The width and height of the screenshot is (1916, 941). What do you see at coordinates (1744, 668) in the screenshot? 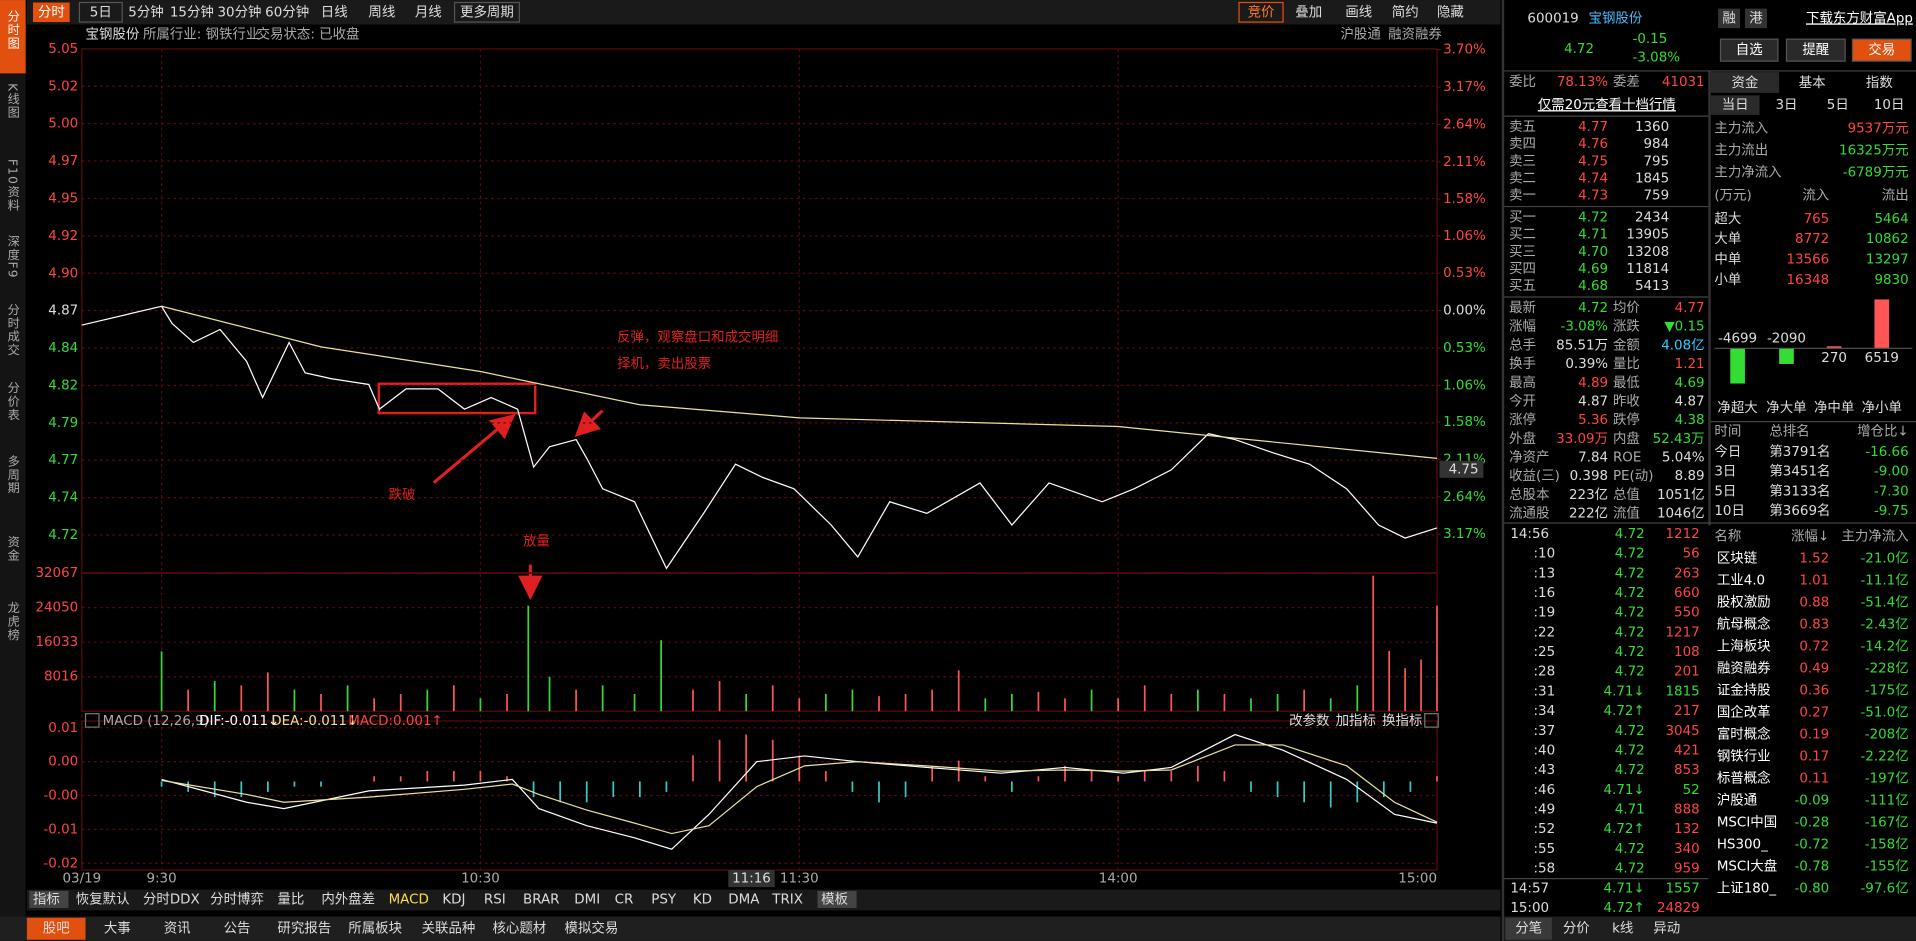
I see `sector-name: 融资融券` at bounding box center [1744, 668].